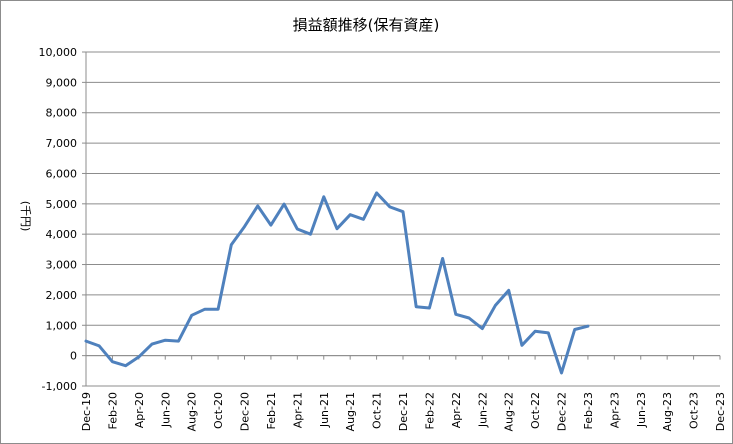 Image resolution: width=733 pixels, height=444 pixels. I want to click on x-tick-label: Jun-20, so click(165, 410).